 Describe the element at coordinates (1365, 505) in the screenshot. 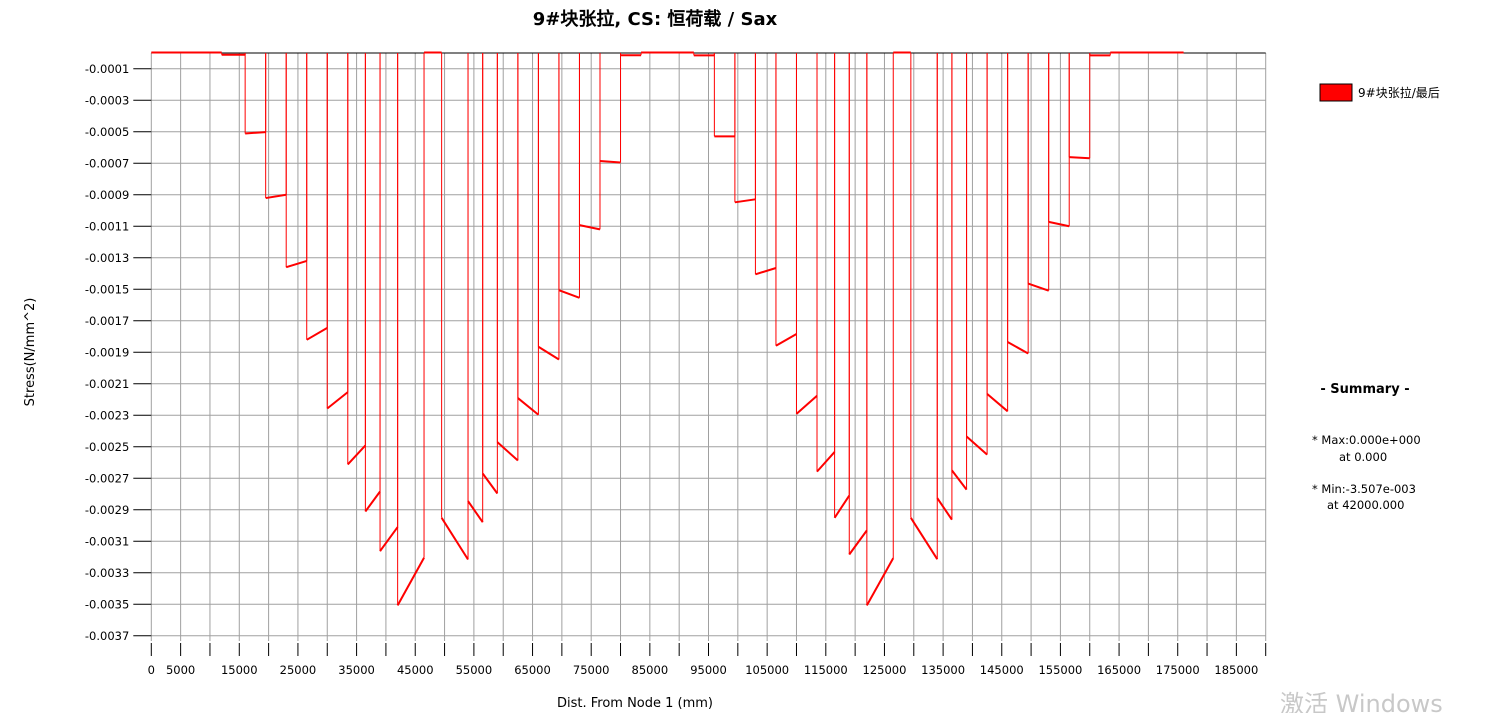

I see `summary-min-at: at 42000.000` at that location.